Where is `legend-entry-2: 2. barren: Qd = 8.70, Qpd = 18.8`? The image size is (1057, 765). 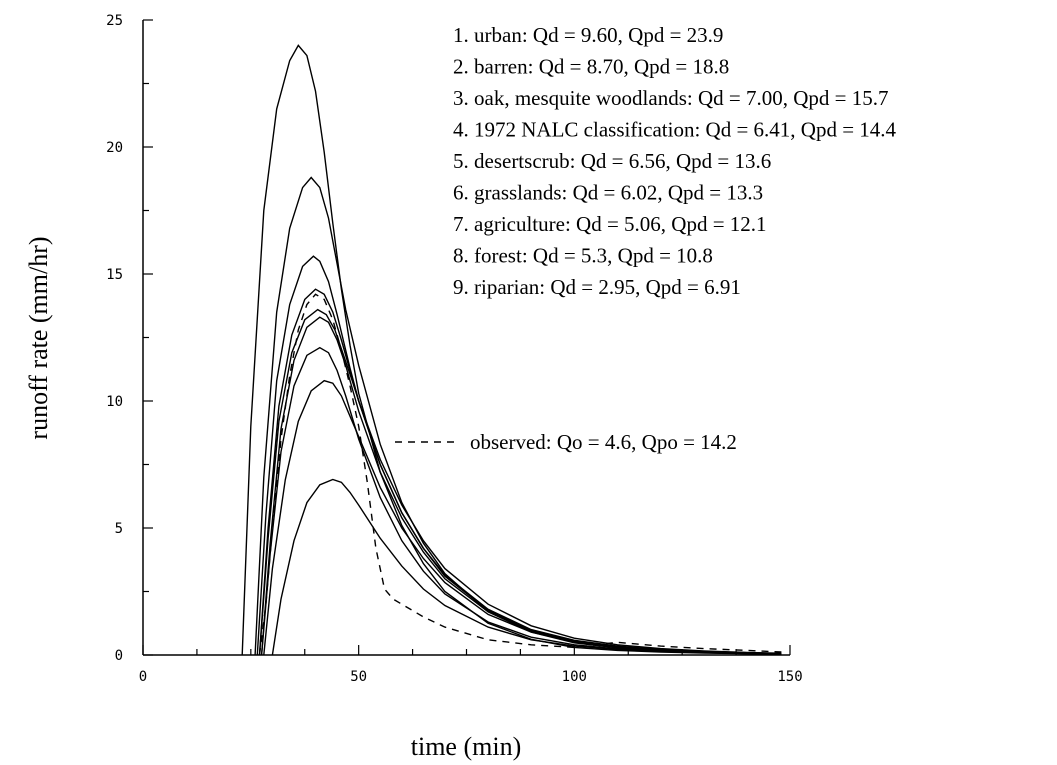 legend-entry-2: 2. barren: Qd = 8.70, Qpd = 18.8 is located at coordinates (591, 67).